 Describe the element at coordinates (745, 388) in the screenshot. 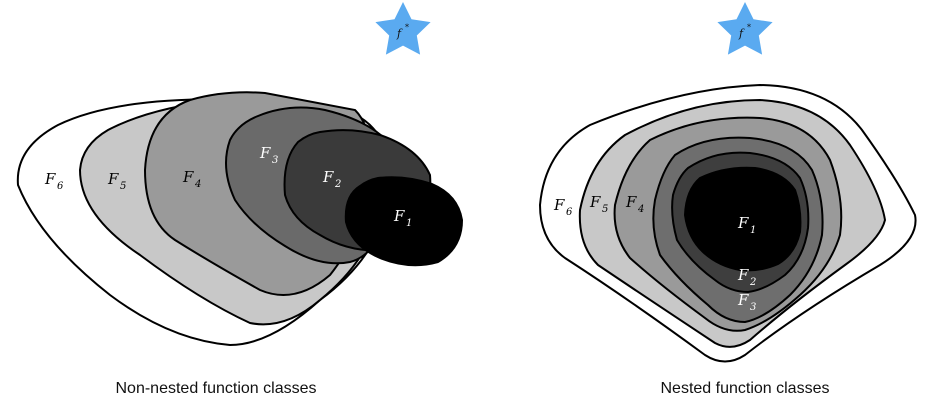

I see `nested-caption: Nested function classes` at that location.